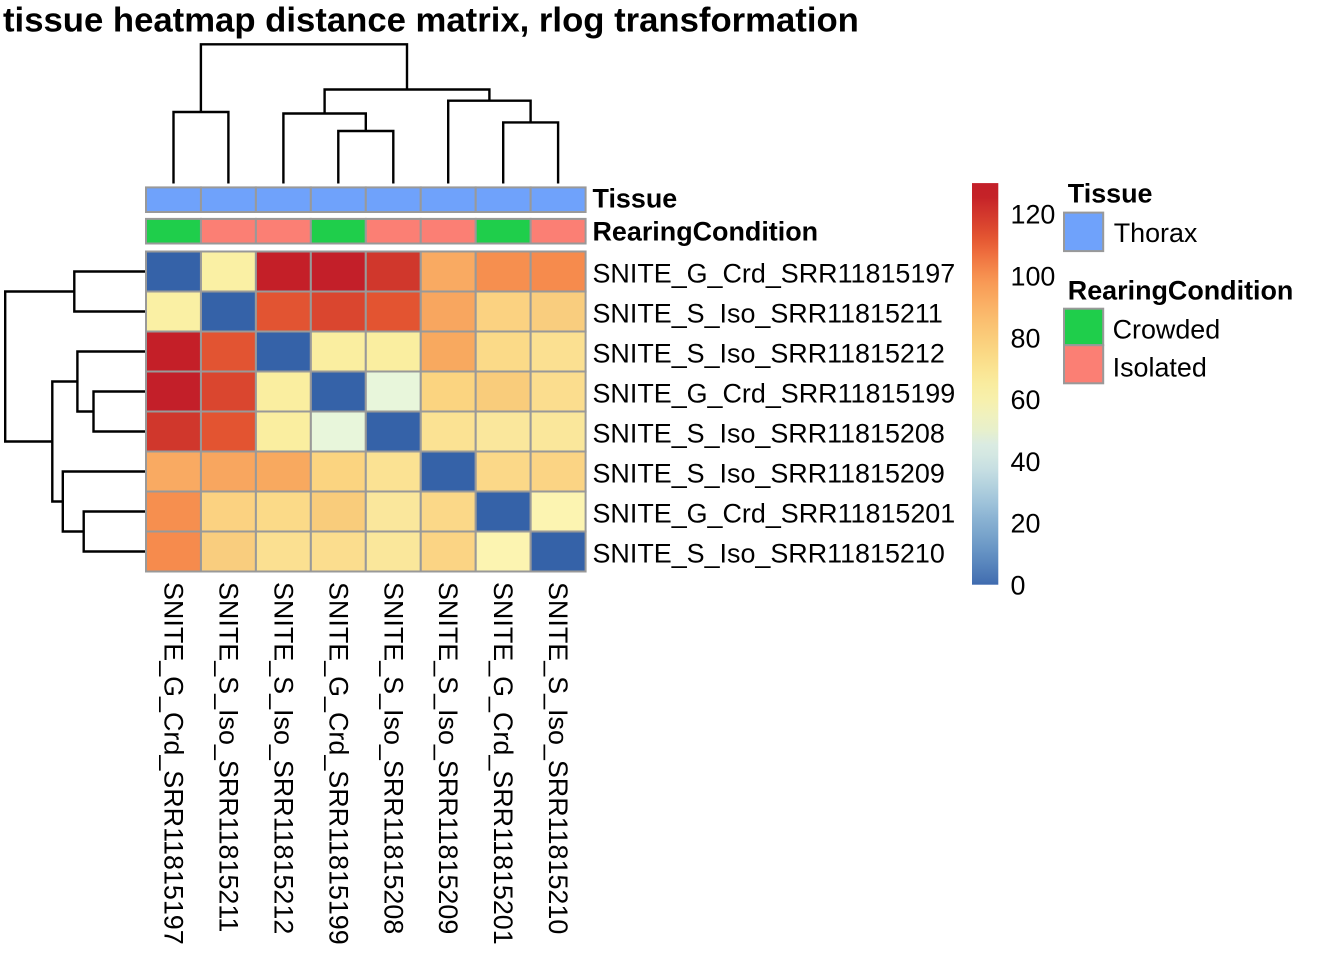 The width and height of the screenshot is (1344, 960). I want to click on svg-text: 80, so click(1026, 338).